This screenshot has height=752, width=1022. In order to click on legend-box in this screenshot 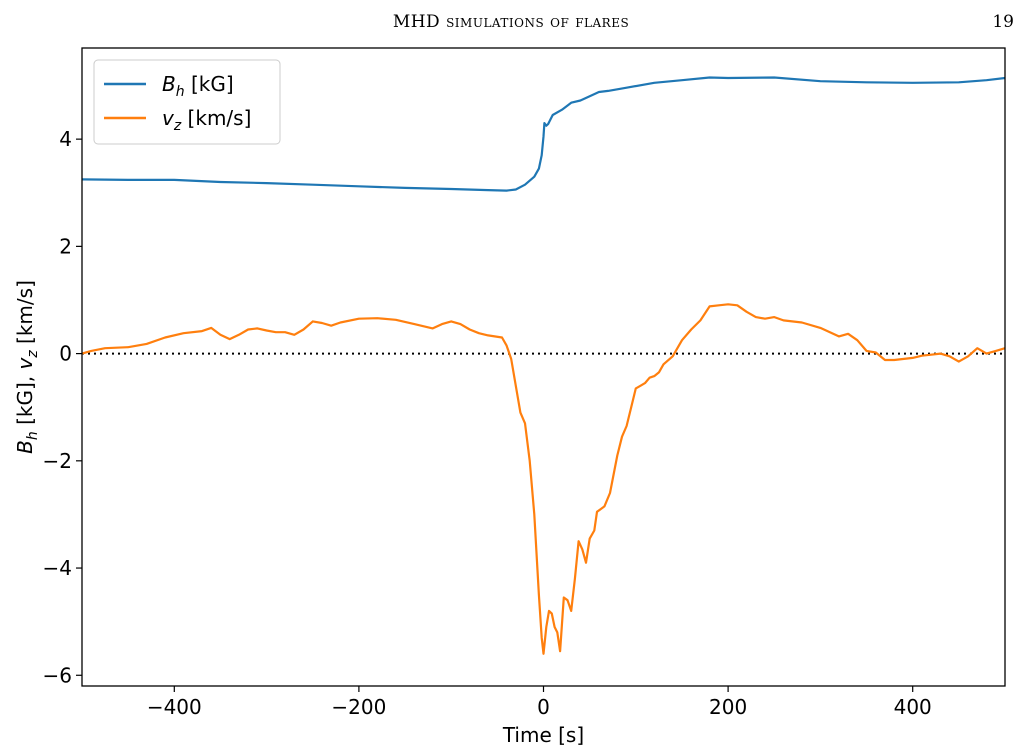, I will do `click(187, 102)`.